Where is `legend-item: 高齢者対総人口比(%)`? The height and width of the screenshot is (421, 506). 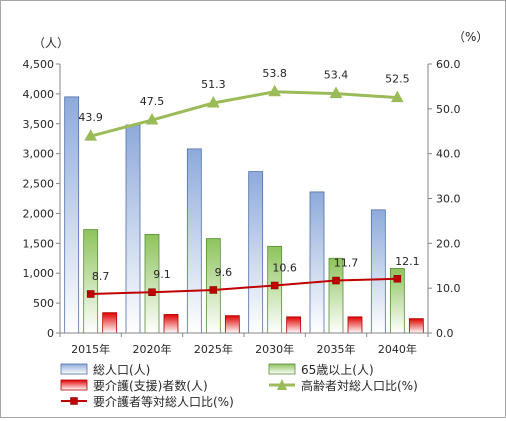
legend-item: 高齢者対総人口比(%) is located at coordinates (343, 385).